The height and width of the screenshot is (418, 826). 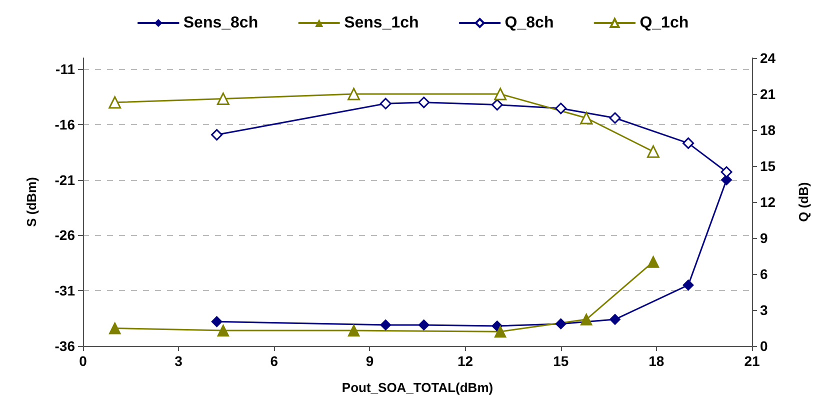 What do you see at coordinates (418, 387) in the screenshot?
I see `x-axis-title: Pout_SOA_TOTAL(dBm)` at bounding box center [418, 387].